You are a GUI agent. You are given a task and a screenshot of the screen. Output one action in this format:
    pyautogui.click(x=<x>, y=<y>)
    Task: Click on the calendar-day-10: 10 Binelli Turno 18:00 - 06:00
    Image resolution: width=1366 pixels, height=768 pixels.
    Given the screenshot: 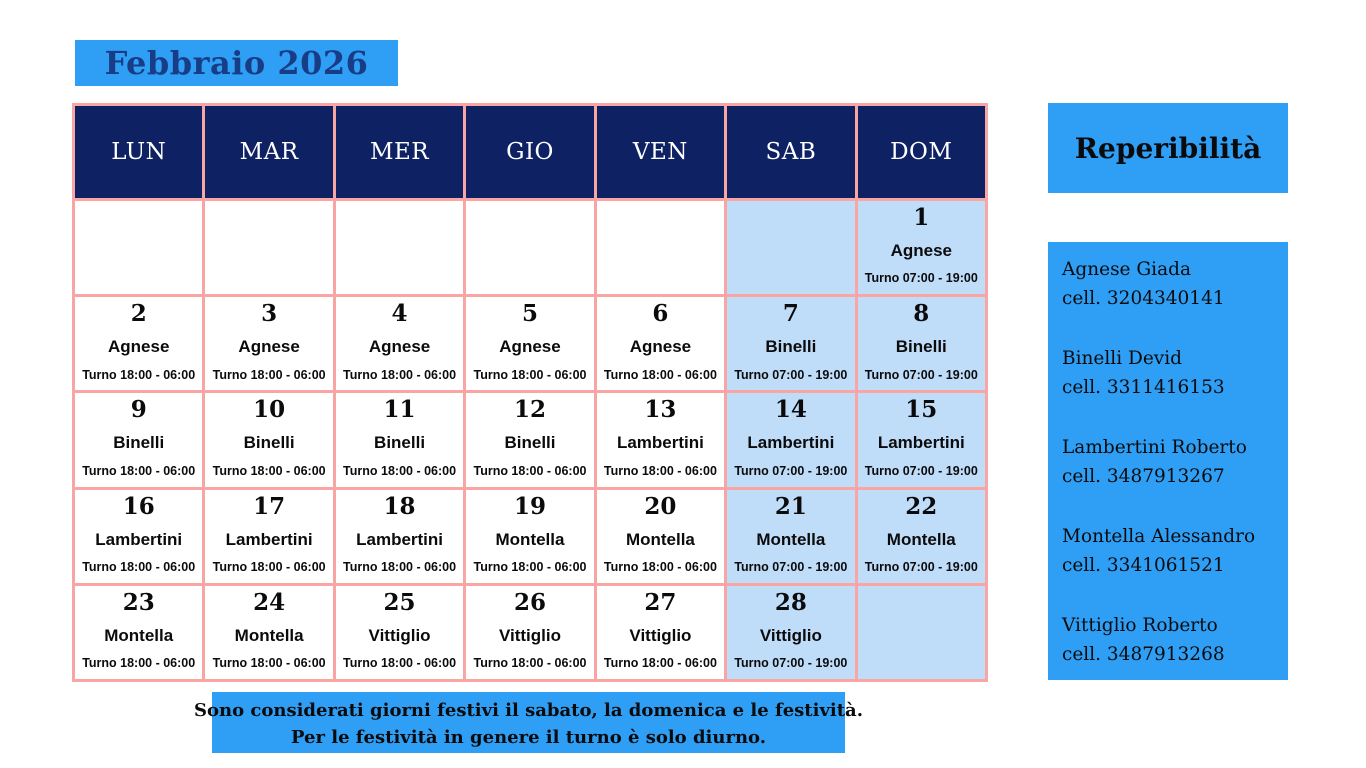 What is the action you would take?
    pyautogui.click(x=269, y=440)
    